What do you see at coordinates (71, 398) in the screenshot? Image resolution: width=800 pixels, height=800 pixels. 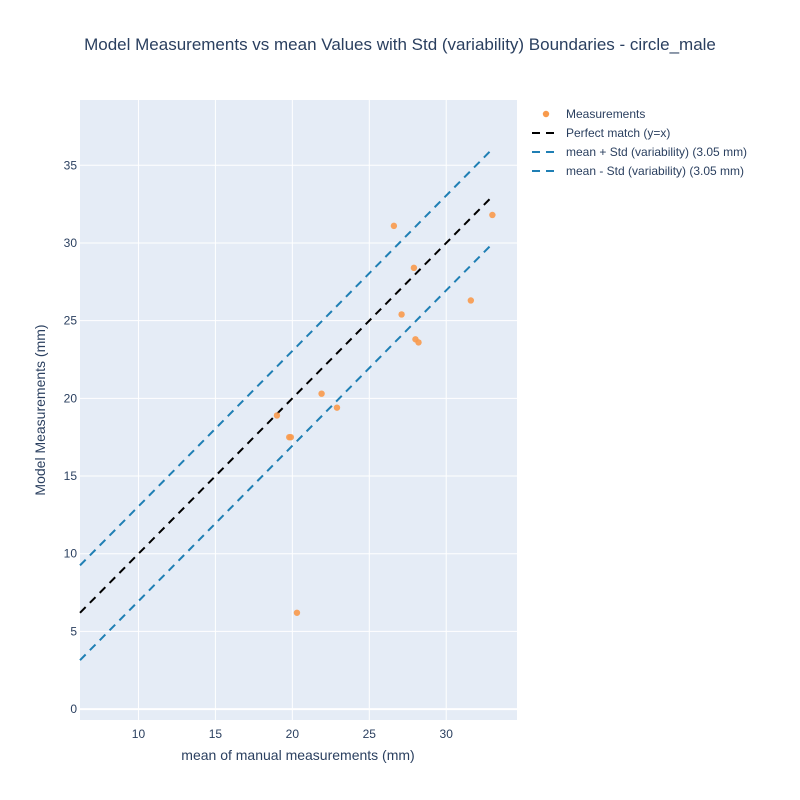 I see `y-tick-label: 20` at bounding box center [71, 398].